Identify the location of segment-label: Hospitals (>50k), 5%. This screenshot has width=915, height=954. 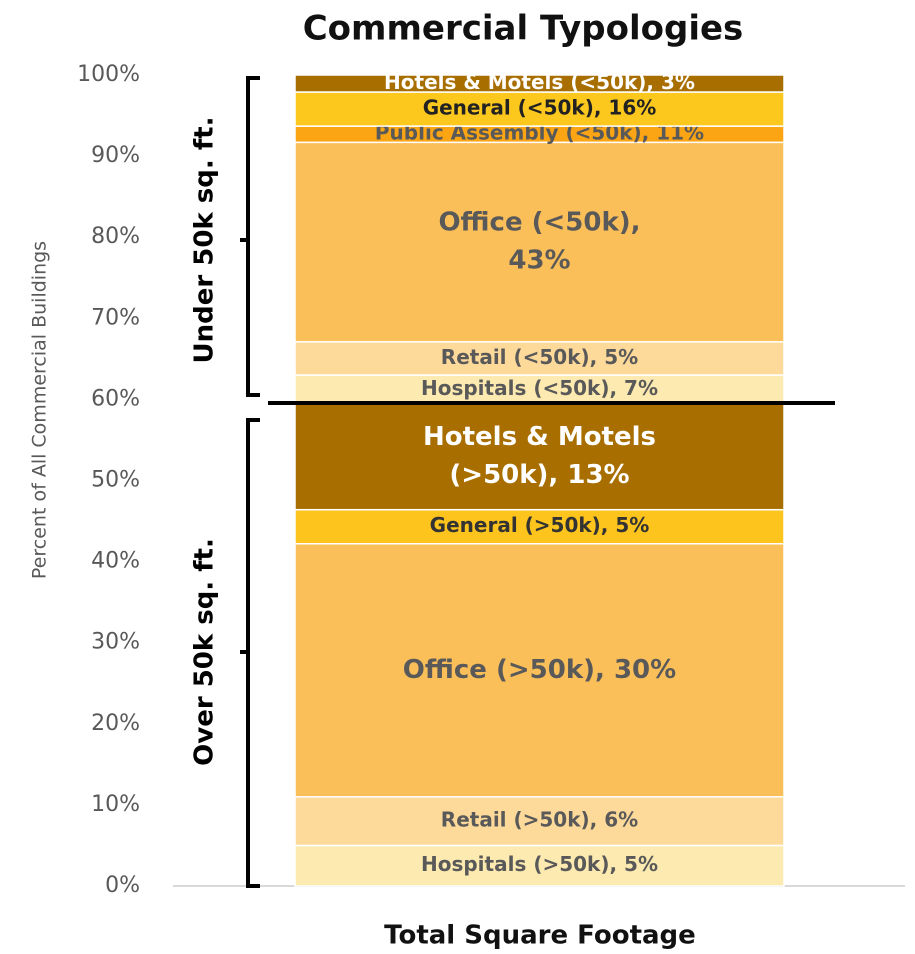
(539, 864).